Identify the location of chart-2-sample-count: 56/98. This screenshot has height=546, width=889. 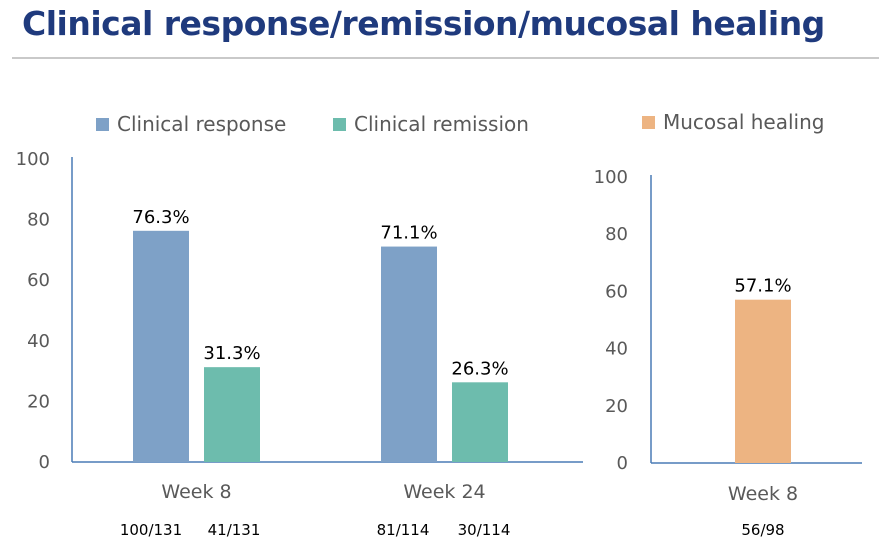
(762, 530).